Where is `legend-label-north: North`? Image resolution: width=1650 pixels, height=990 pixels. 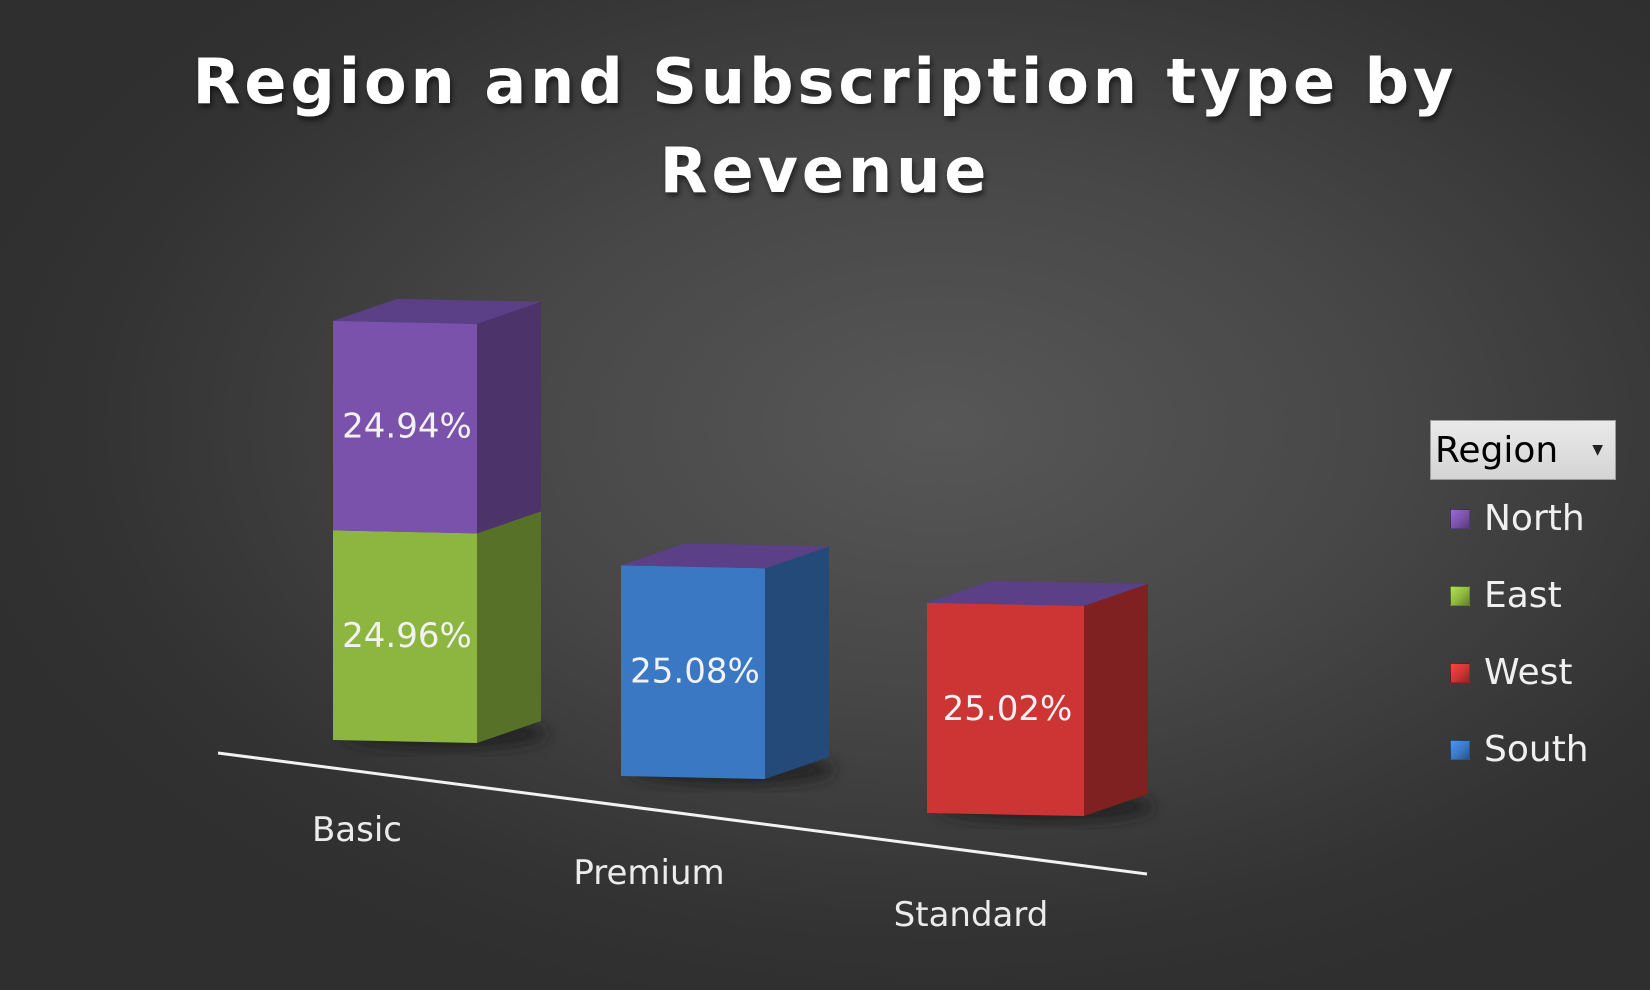
legend-label-north: North is located at coordinates (1534, 518).